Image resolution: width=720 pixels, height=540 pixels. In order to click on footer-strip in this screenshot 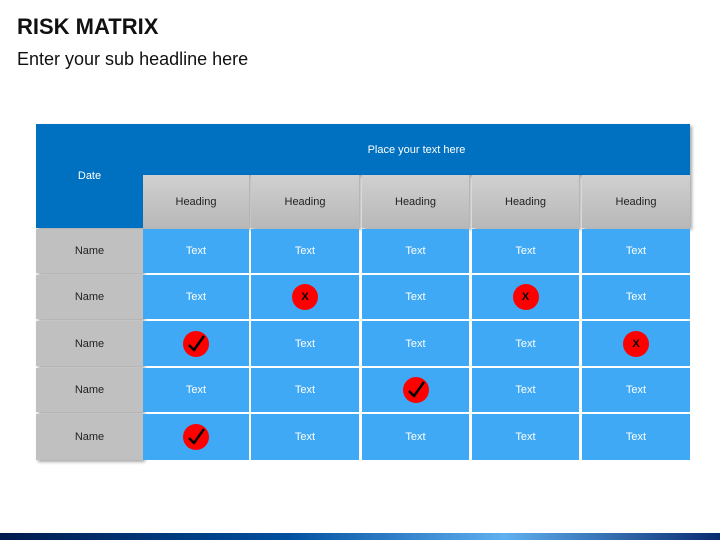, I will do `click(360, 536)`.